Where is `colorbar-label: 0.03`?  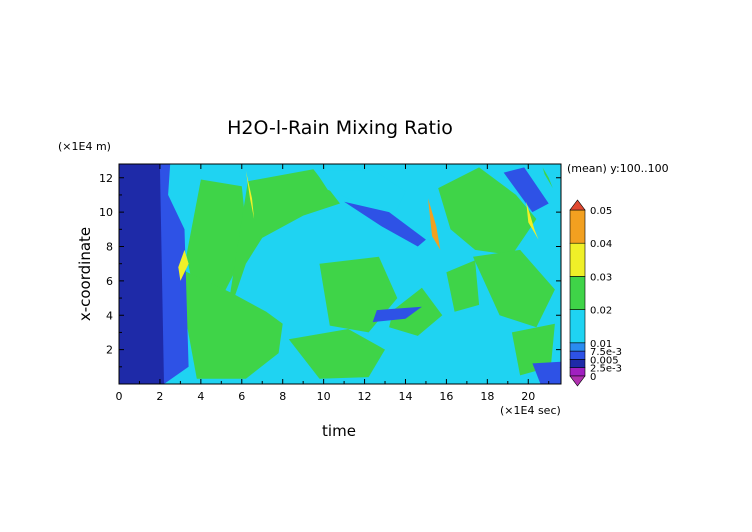
colorbar-label: 0.03 is located at coordinates (601, 277).